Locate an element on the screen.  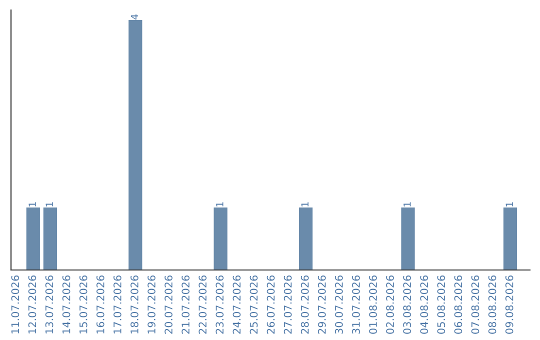
x-tick-label: 13.07.2026 is located at coordinates (49, 305).